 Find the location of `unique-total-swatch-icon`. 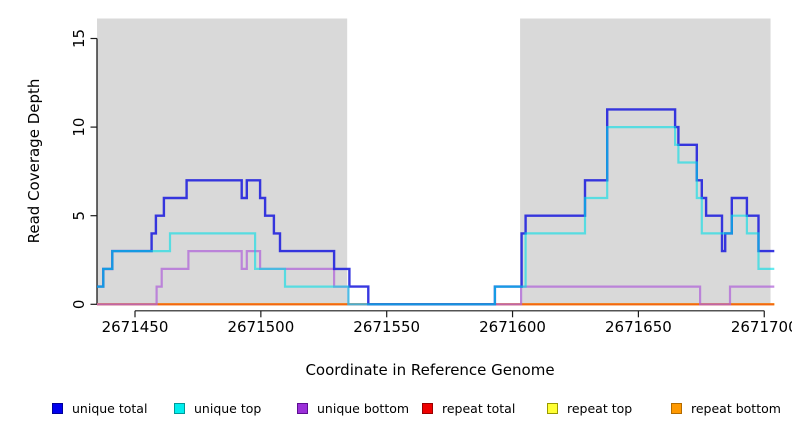

unique-total-swatch-icon is located at coordinates (57, 408).